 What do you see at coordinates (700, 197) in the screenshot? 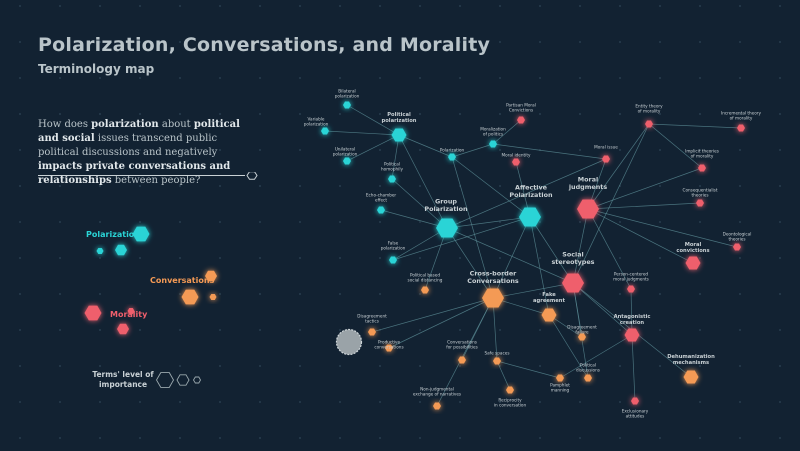
I see `node-consequentialist: Consequentialist theories` at bounding box center [700, 197].